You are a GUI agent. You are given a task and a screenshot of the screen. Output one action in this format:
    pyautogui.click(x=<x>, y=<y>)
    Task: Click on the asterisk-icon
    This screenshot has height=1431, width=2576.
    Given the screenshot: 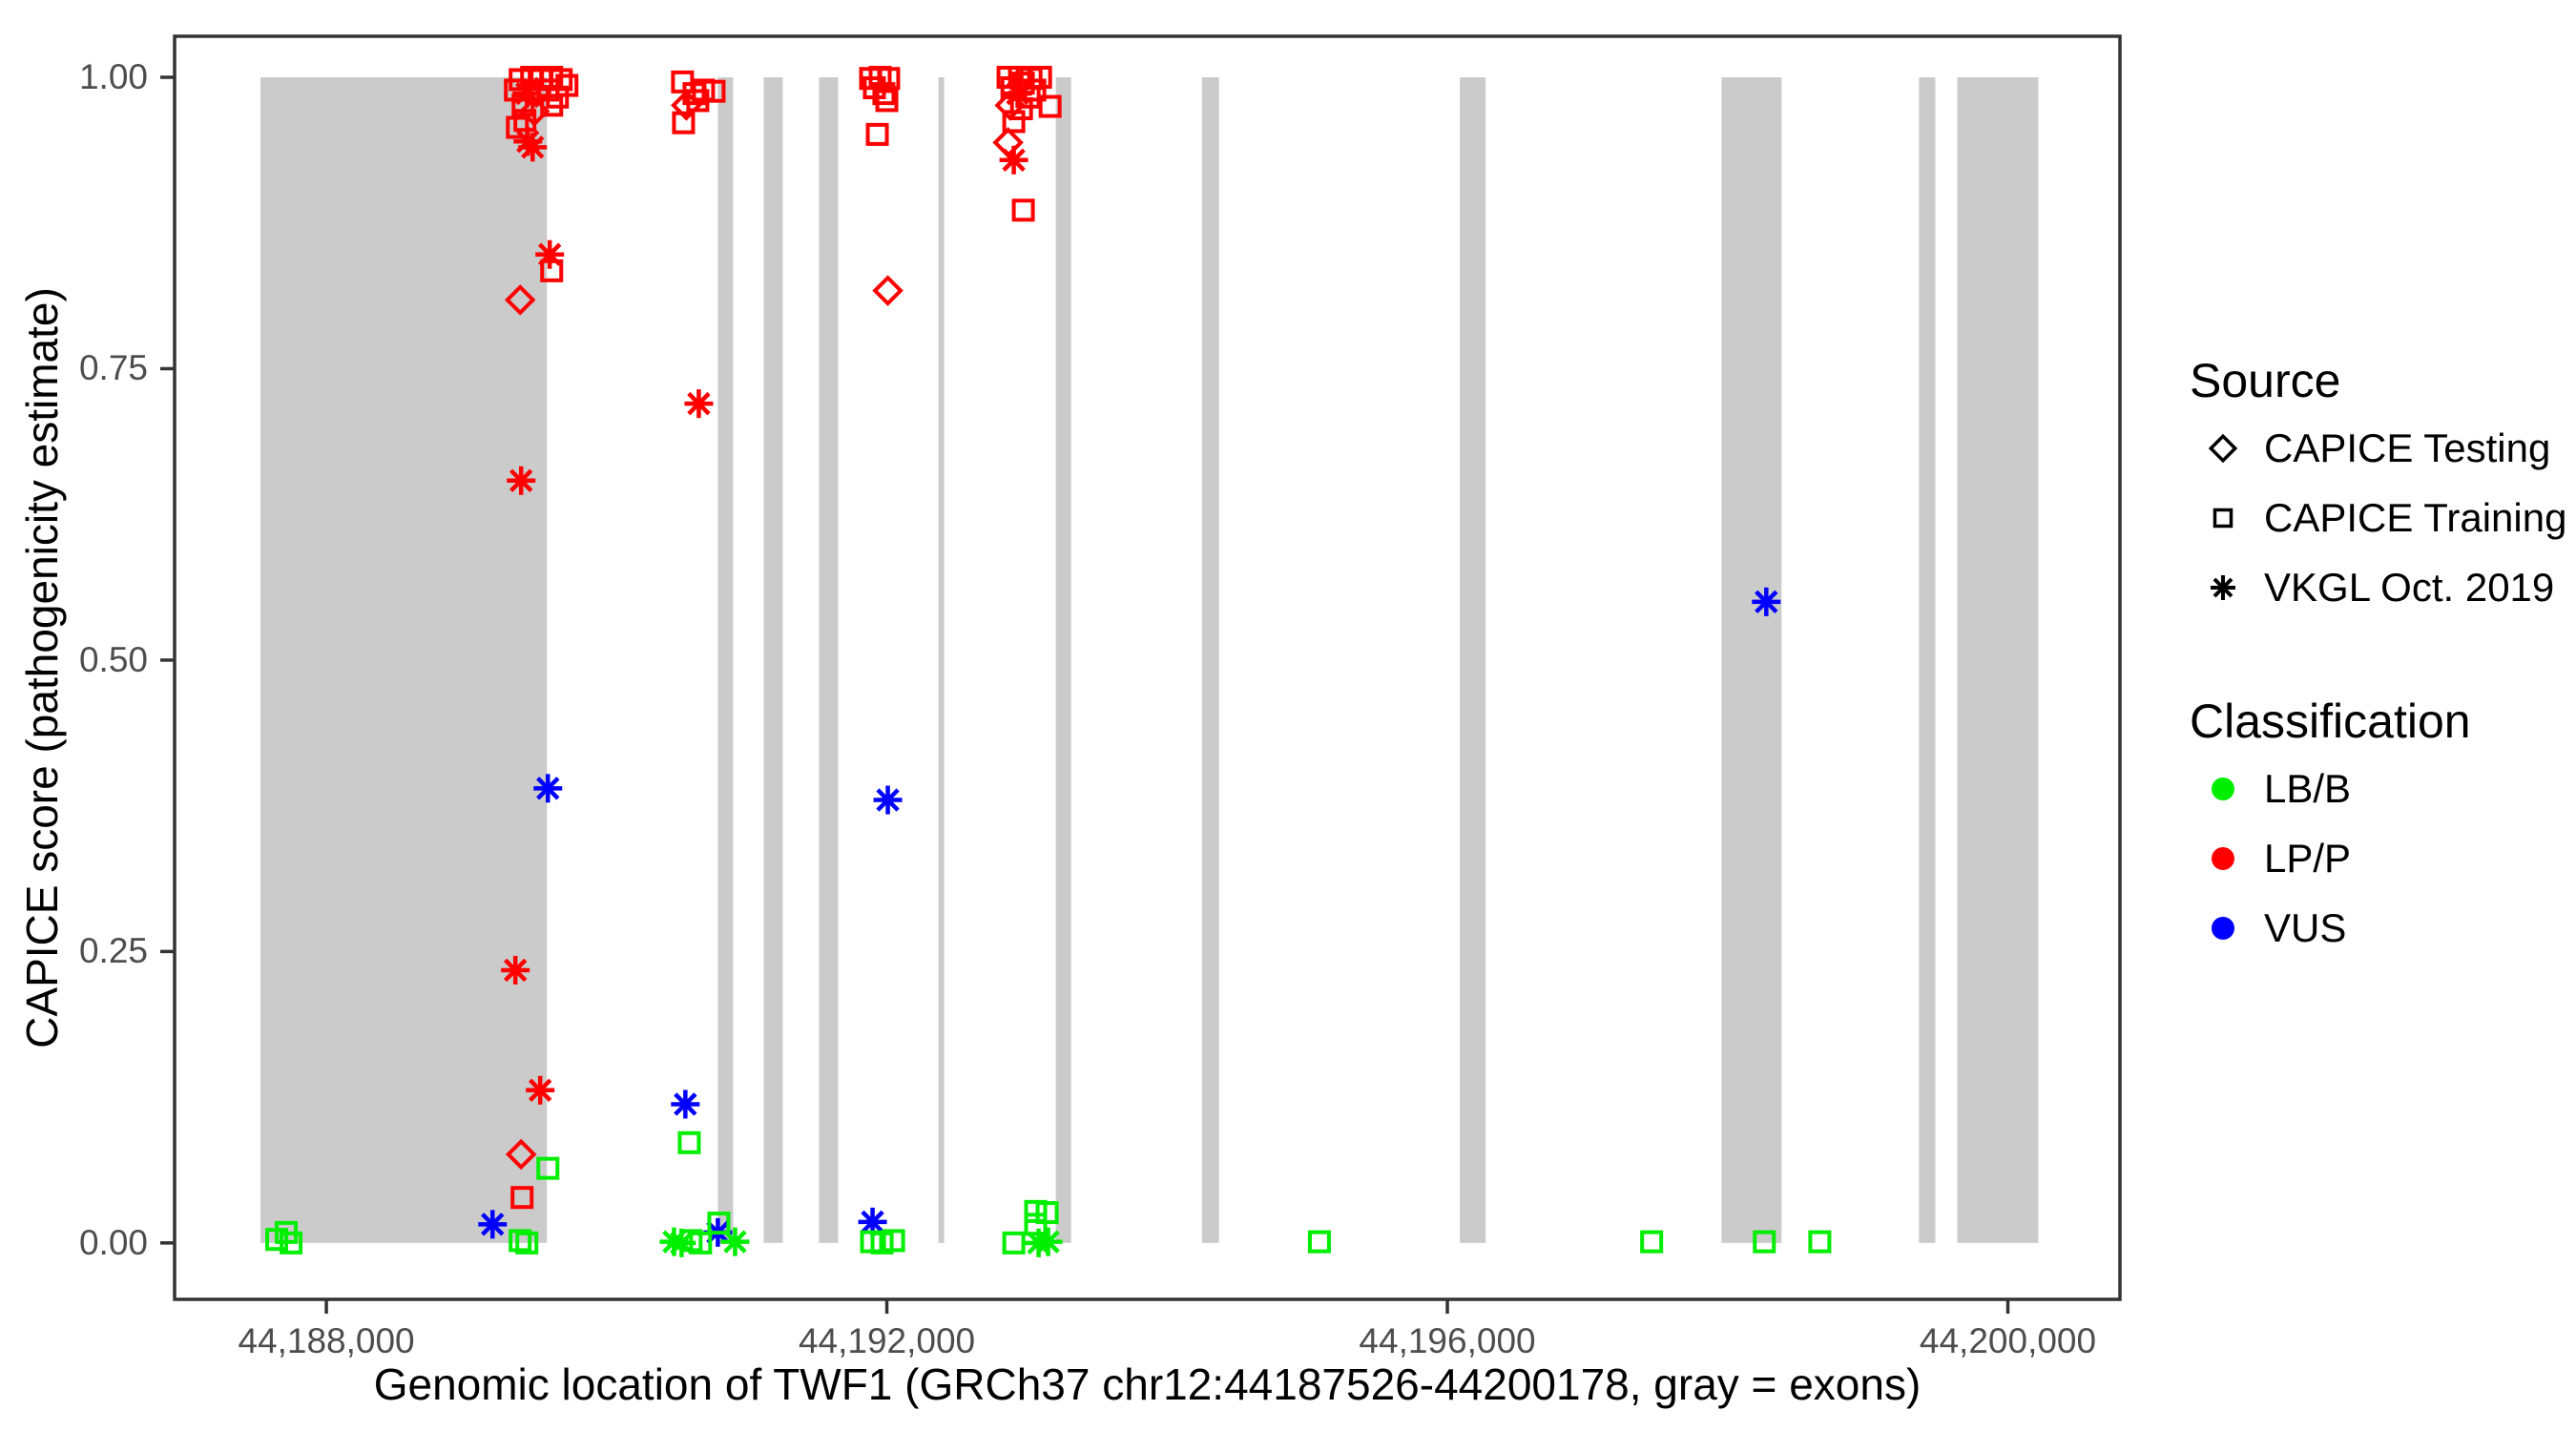 What is the action you would take?
    pyautogui.click(x=2223, y=587)
    